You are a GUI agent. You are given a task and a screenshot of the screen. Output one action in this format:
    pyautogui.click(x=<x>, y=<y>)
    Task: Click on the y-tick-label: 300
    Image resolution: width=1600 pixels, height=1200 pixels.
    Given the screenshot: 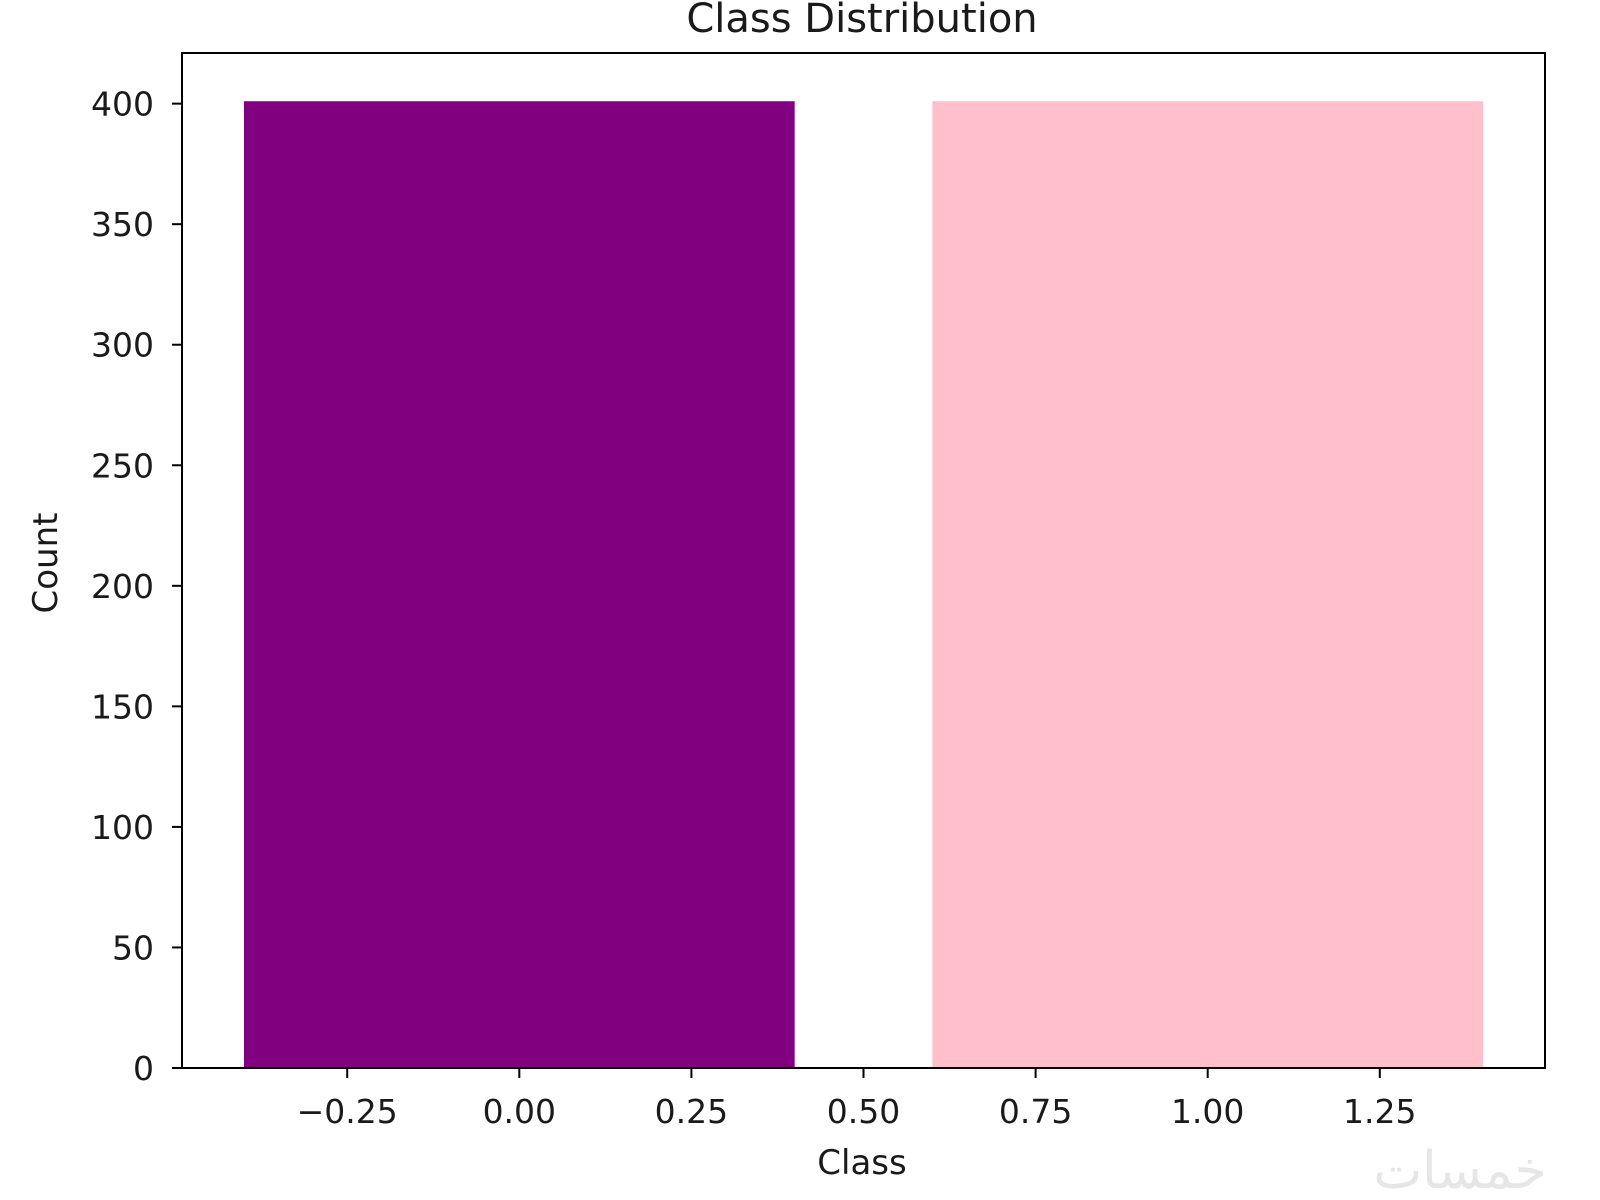 What is the action you would take?
    pyautogui.click(x=122, y=345)
    